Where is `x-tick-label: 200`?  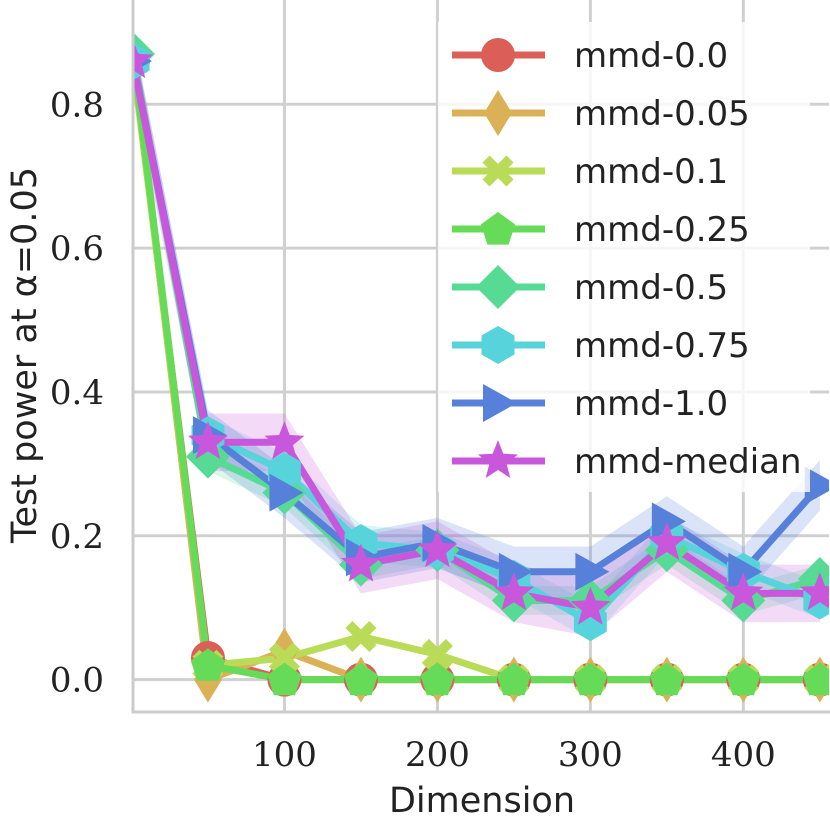 x-tick-label: 200 is located at coordinates (437, 755).